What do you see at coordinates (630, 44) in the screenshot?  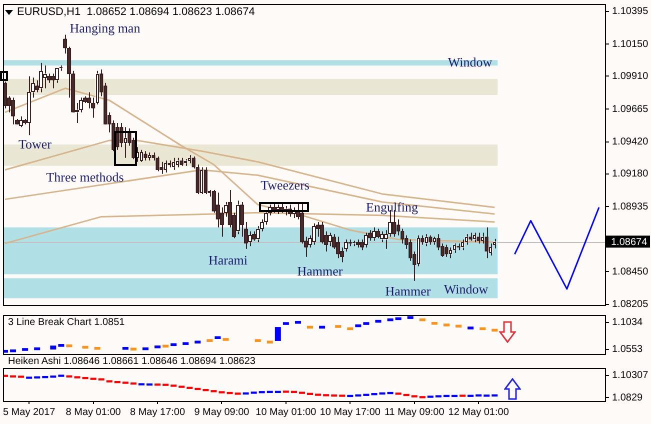 I see `y-tick-label: 1.10150` at bounding box center [630, 44].